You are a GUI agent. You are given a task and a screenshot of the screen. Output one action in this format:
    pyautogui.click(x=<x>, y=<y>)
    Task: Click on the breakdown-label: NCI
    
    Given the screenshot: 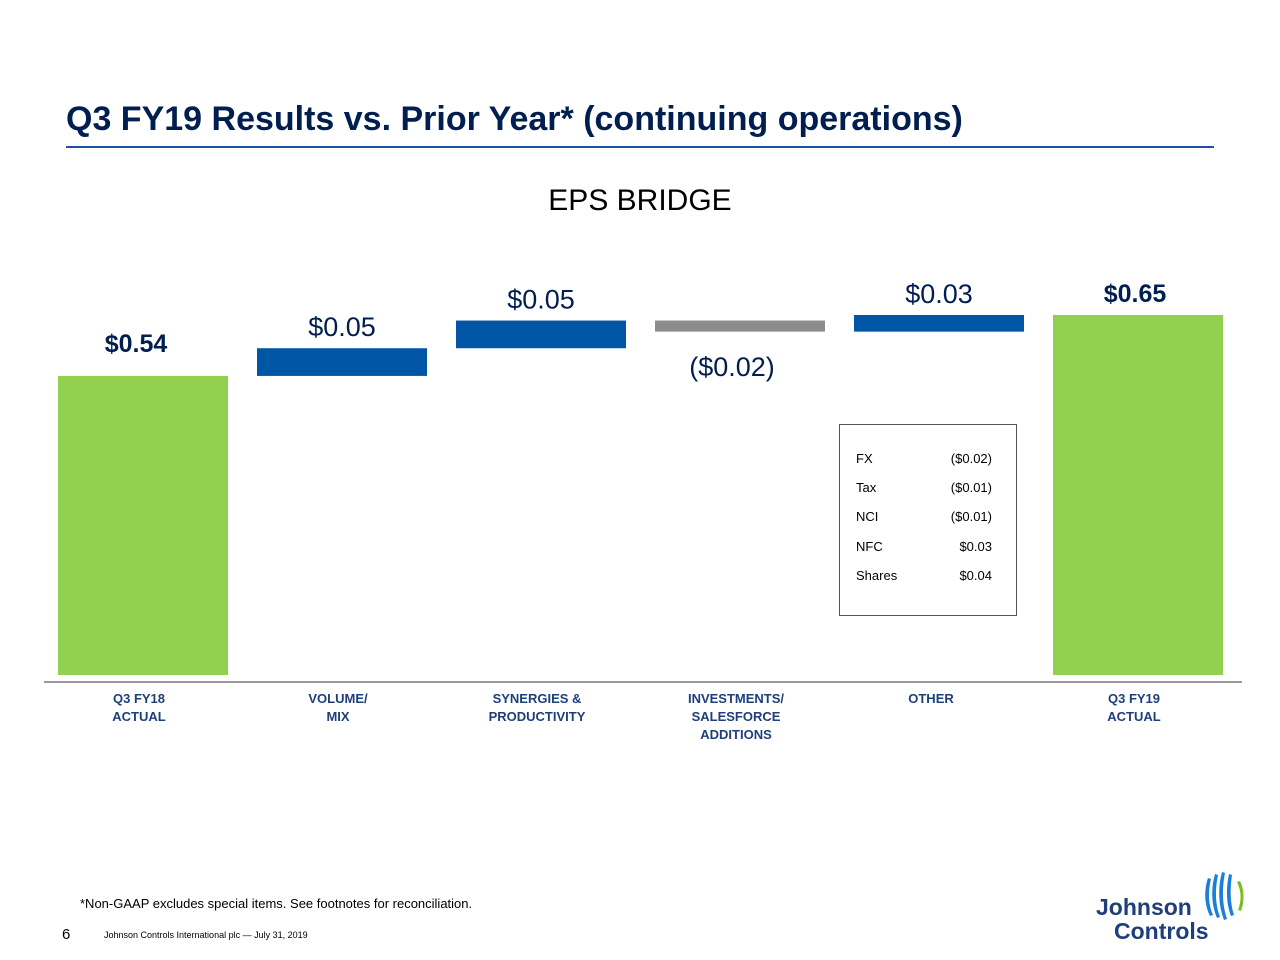 What is the action you would take?
    pyautogui.click(x=867, y=516)
    